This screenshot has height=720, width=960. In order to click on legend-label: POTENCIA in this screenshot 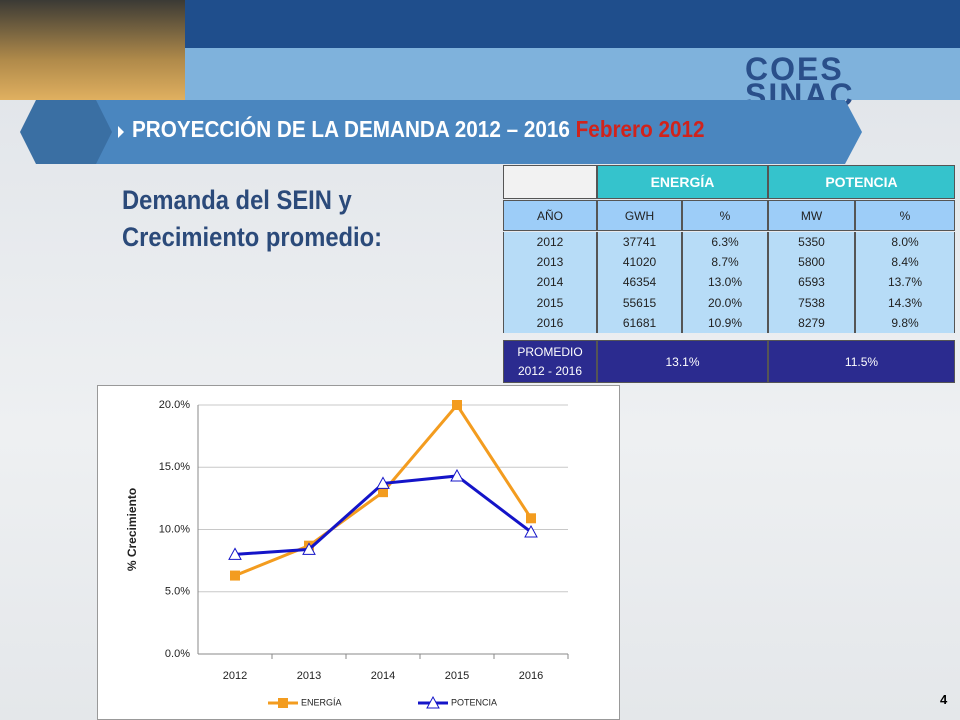, I will do `click(474, 702)`.